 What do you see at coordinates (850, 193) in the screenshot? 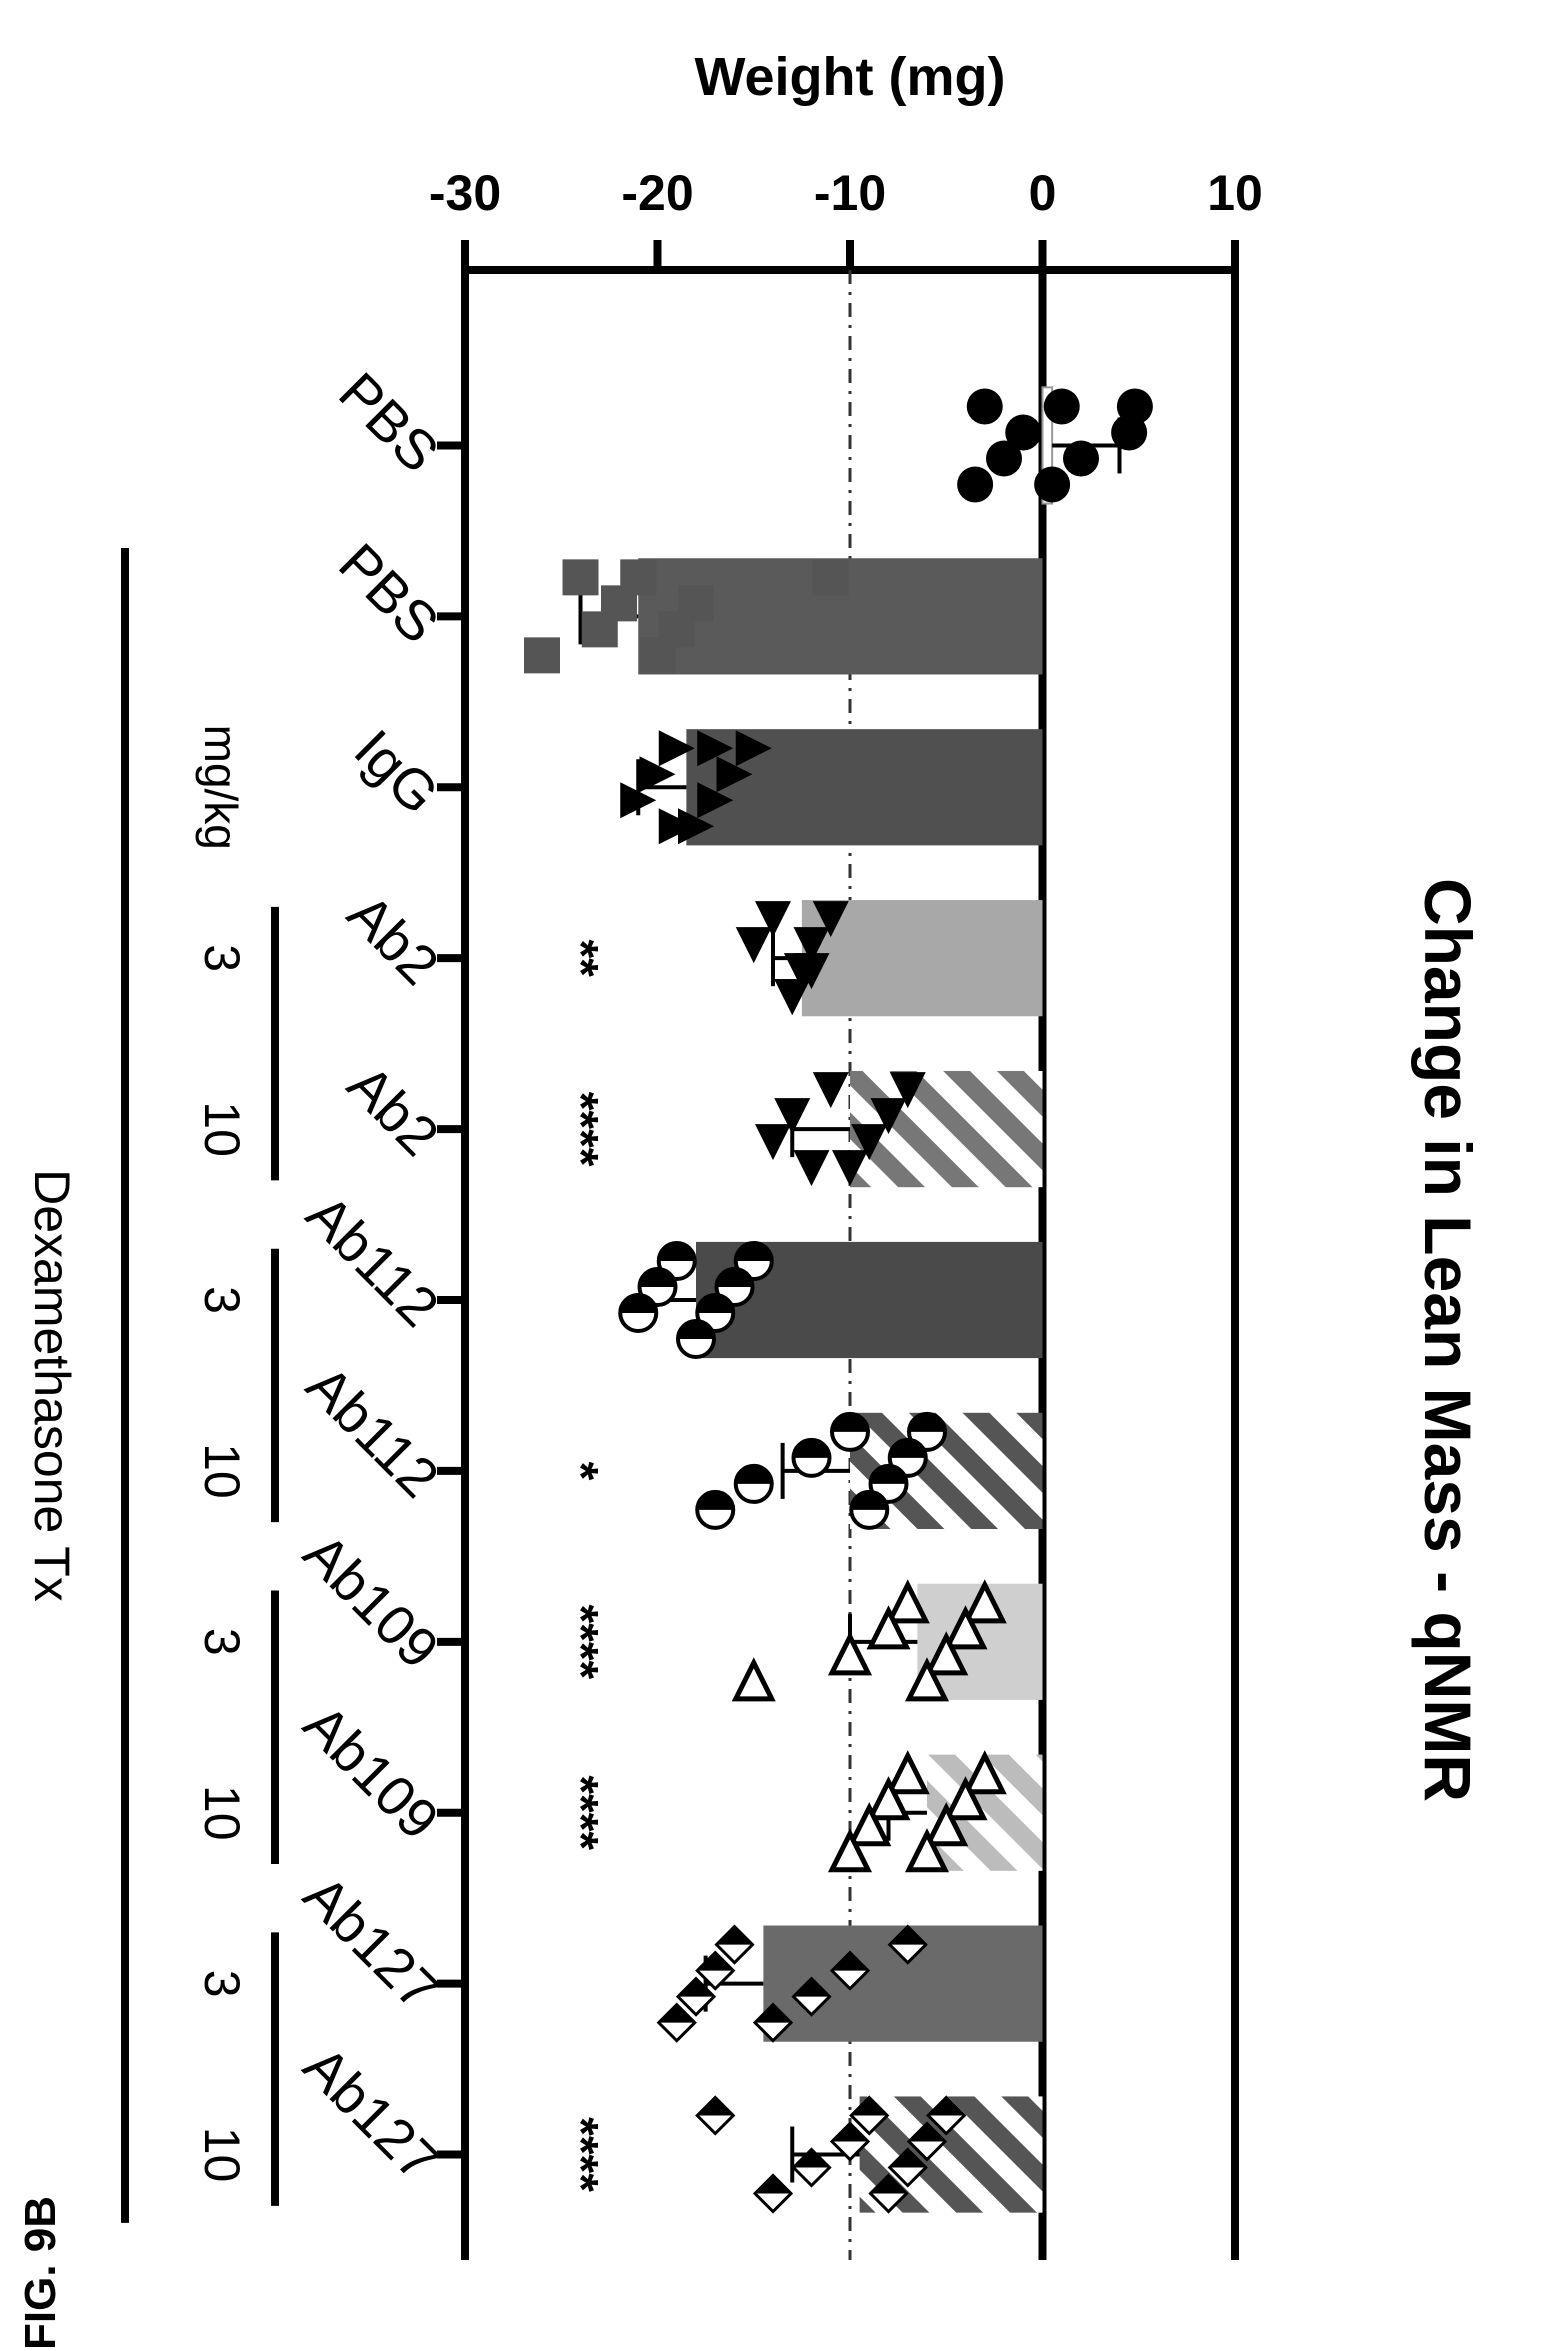
I see `y-tick-label: -10` at bounding box center [850, 193].